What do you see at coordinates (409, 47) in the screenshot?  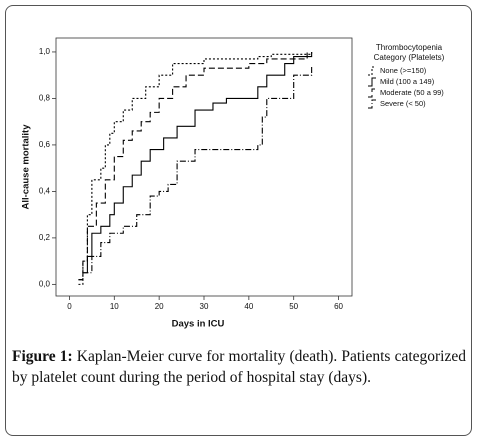 I see `legend-title: Thrombocytopenia` at bounding box center [409, 47].